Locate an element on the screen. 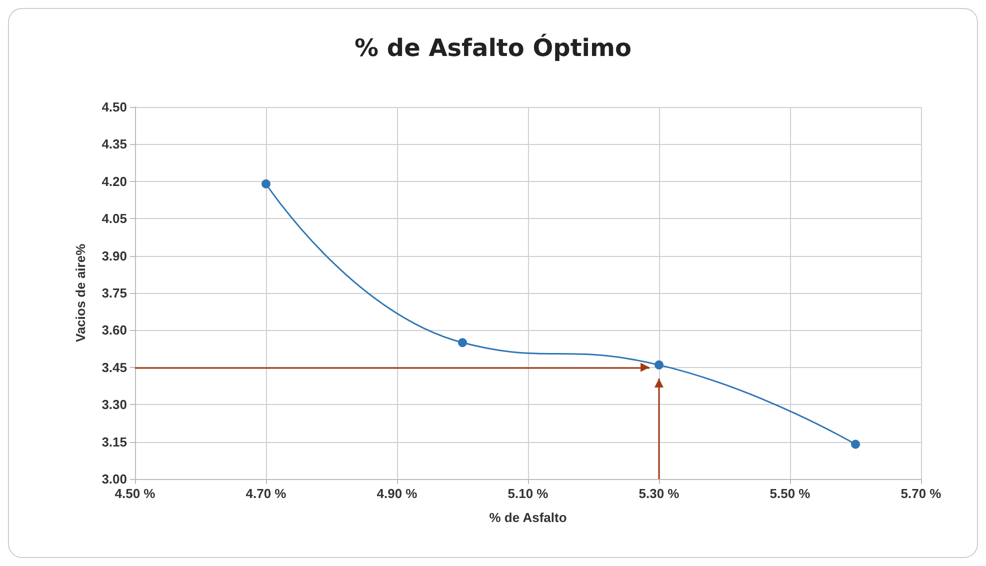 The width and height of the screenshot is (986, 566). y-tick-label: 4.50 is located at coordinates (114, 107).